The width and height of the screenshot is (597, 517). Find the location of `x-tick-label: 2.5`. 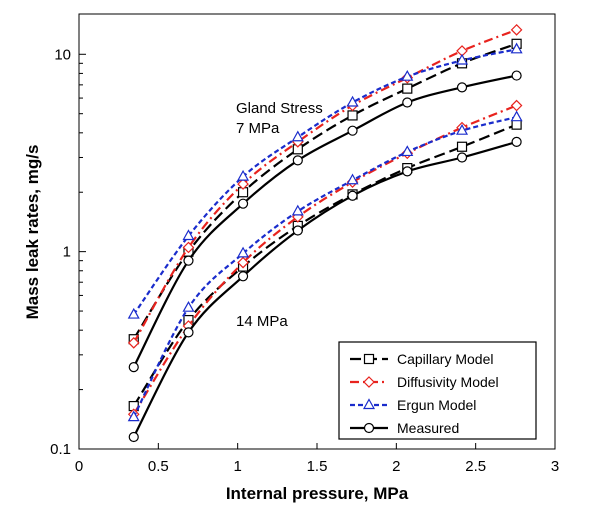

x-tick-label: 2.5 is located at coordinates (475, 466).